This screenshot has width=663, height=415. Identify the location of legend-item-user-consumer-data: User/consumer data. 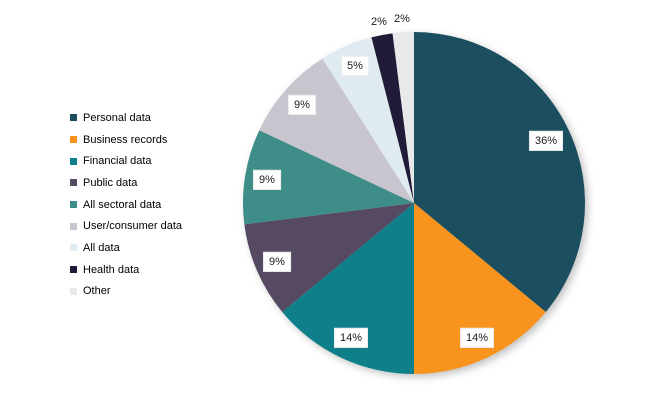
(126, 226).